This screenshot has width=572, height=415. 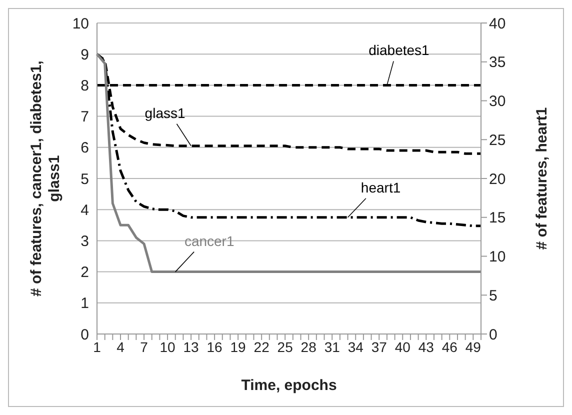 What do you see at coordinates (402, 346) in the screenshot?
I see `x-tick-label: 40` at bounding box center [402, 346].